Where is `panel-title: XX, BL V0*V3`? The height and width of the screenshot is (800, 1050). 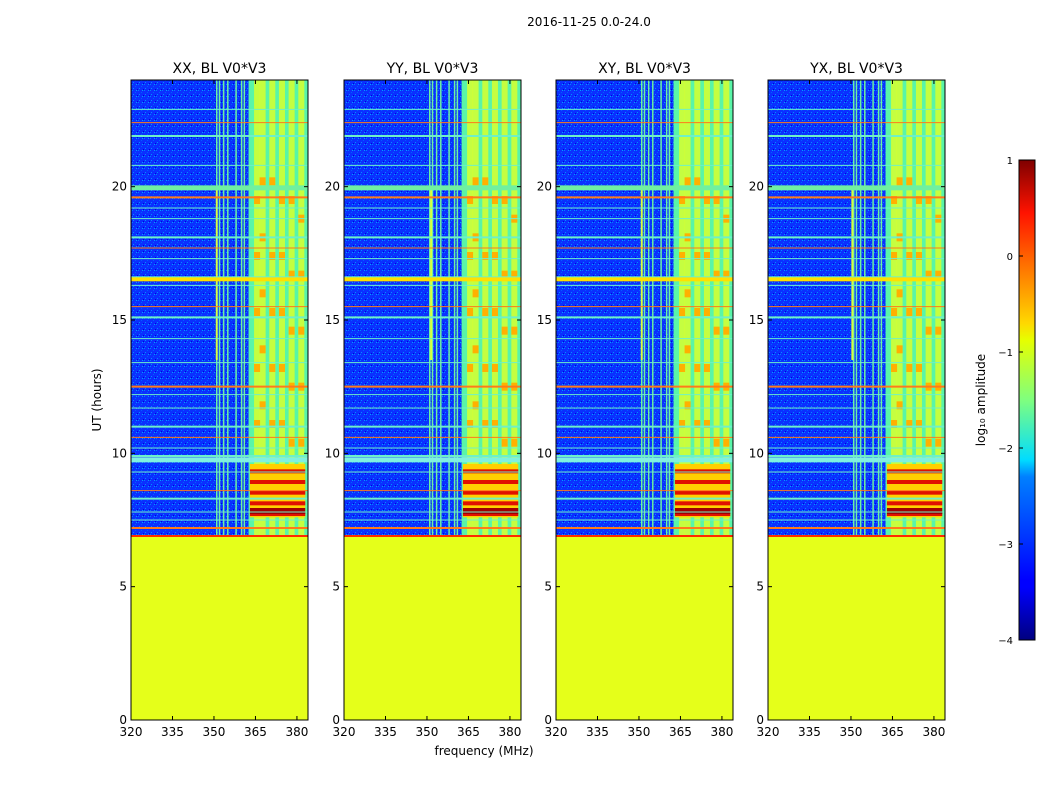 panel-title: XX, BL V0*V3 is located at coordinates (220, 69).